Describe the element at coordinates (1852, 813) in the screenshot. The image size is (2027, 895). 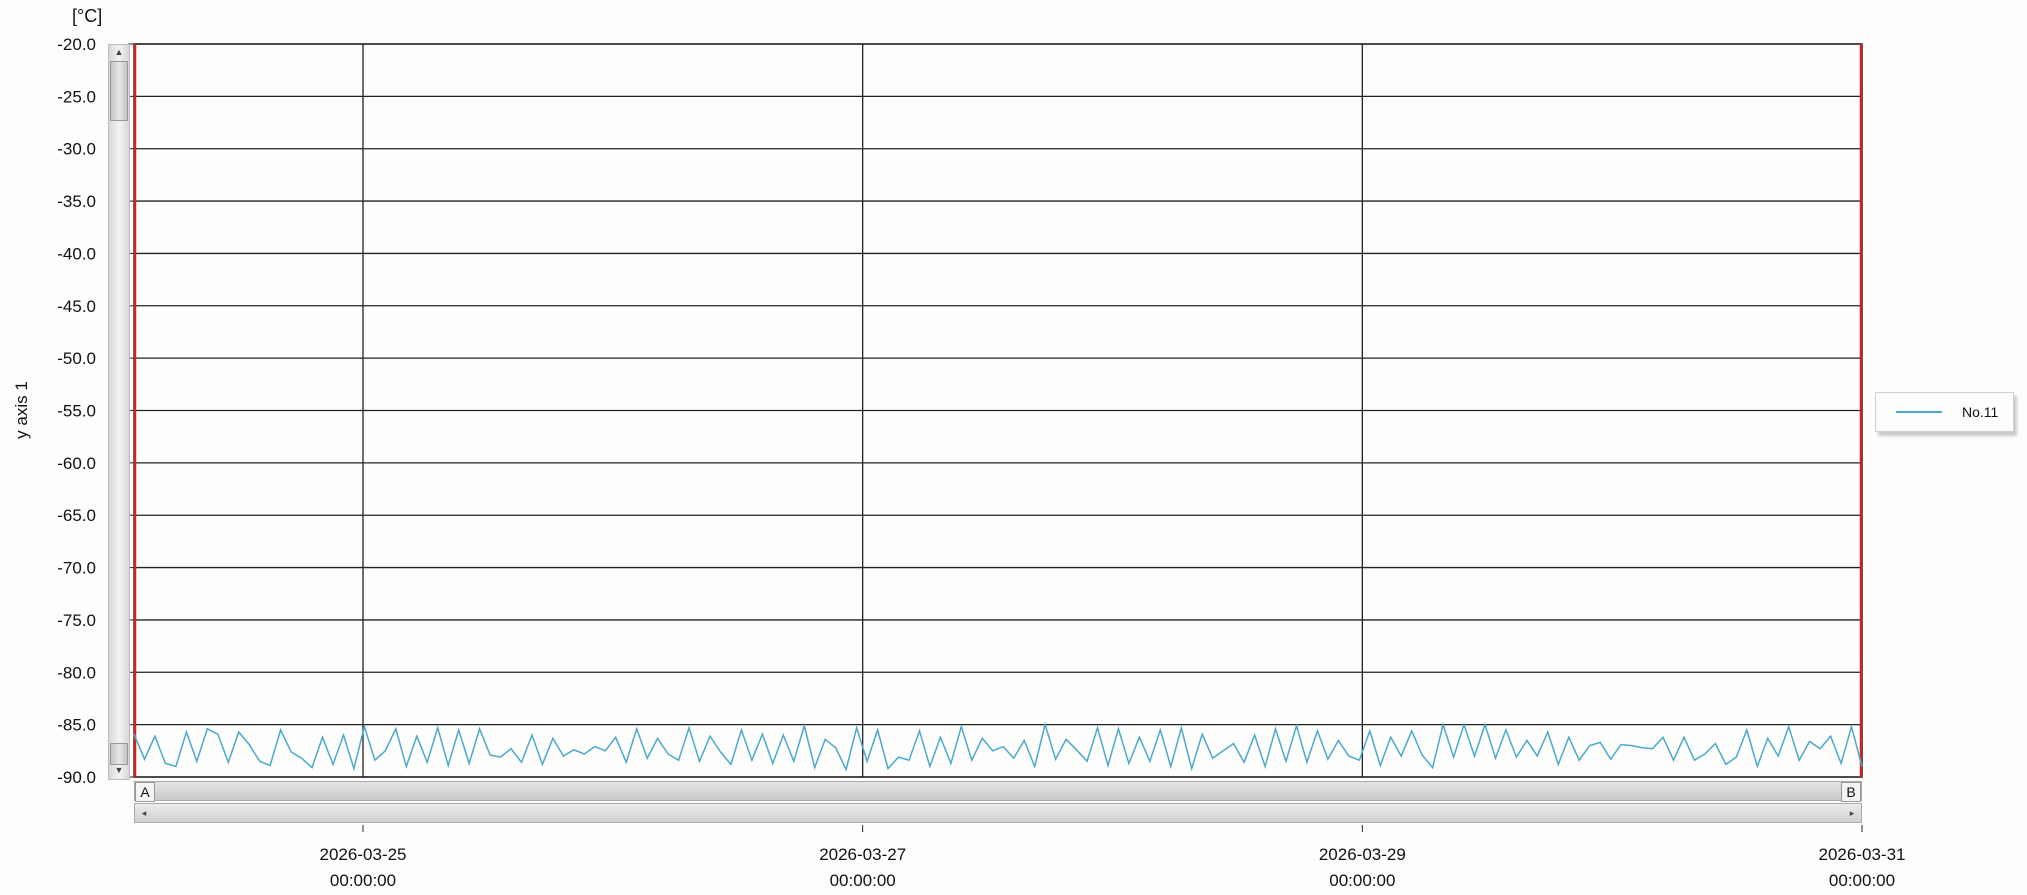
I see `scroll-right-arrow-icon: ▸` at that location.